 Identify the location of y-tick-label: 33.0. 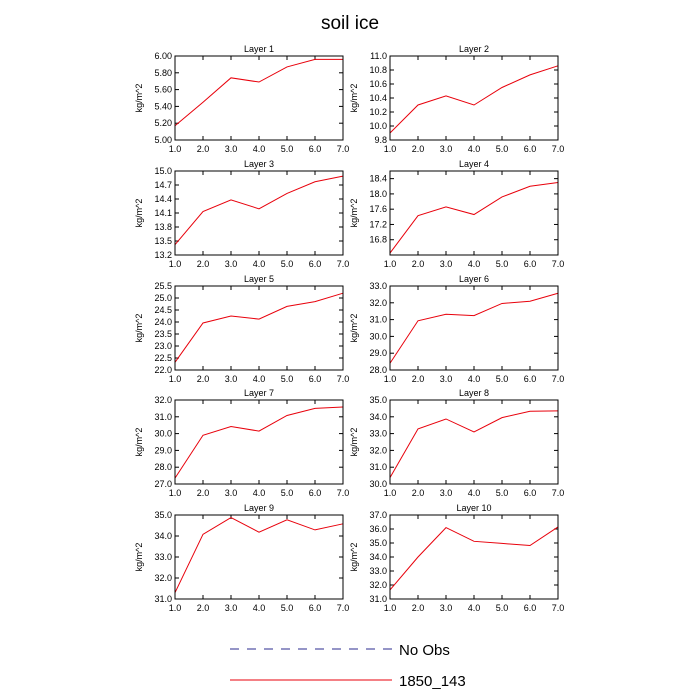
(378, 286).